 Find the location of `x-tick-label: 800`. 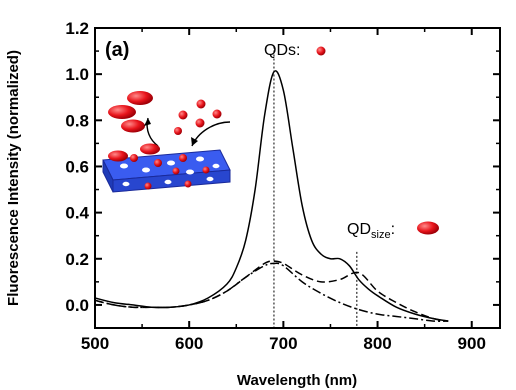

x-tick-label: 800 is located at coordinates (377, 343).